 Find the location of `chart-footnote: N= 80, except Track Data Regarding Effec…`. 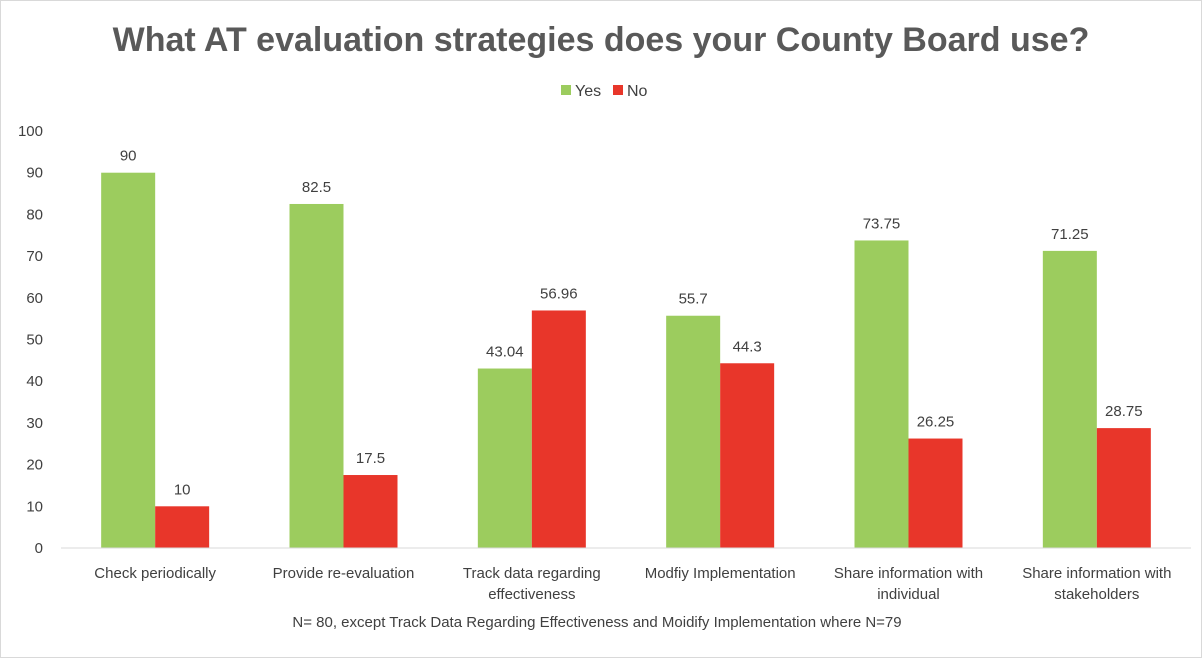

chart-footnote: N= 80, except Track Data Regarding Effec… is located at coordinates (596, 622).